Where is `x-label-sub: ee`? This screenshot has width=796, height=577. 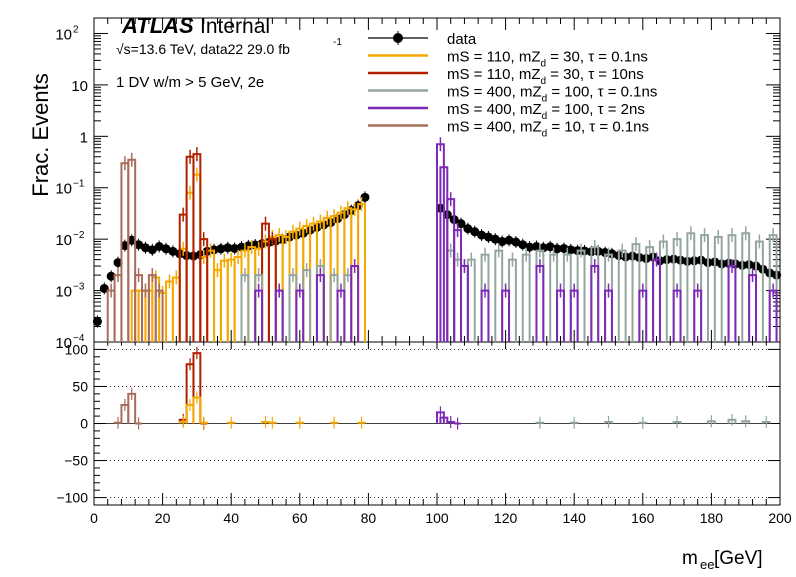
x-label-sub: ee is located at coordinates (707, 564).